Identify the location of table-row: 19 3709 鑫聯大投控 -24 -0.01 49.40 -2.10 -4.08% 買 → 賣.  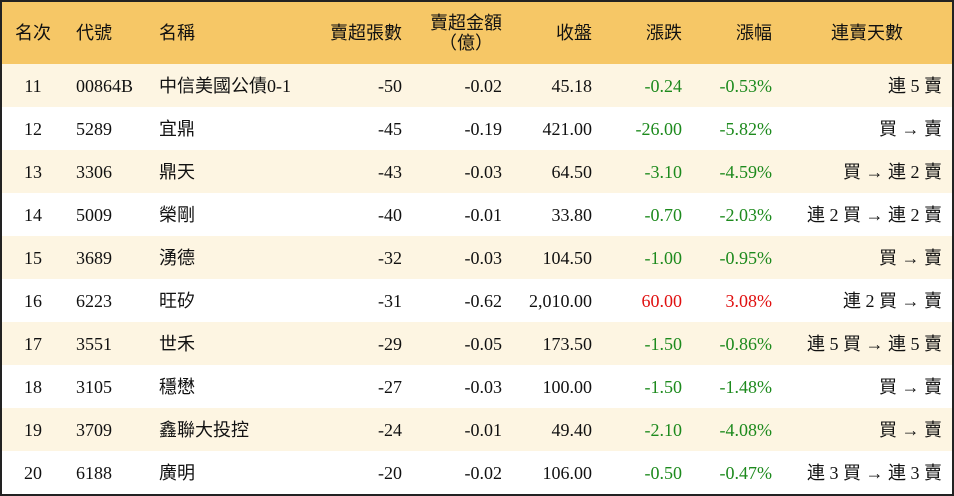
(477, 429).